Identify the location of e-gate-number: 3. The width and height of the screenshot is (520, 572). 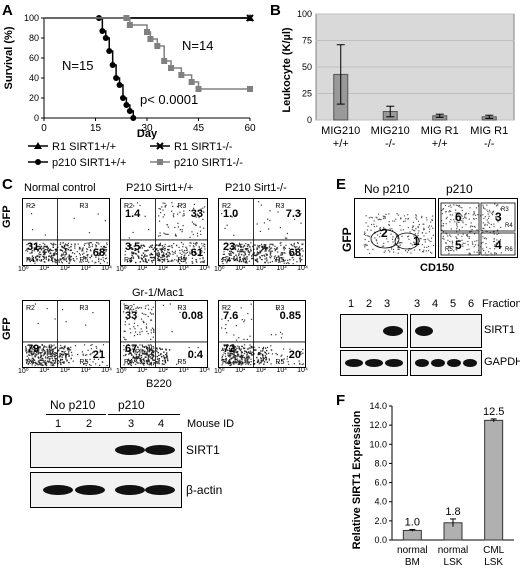
(498, 217).